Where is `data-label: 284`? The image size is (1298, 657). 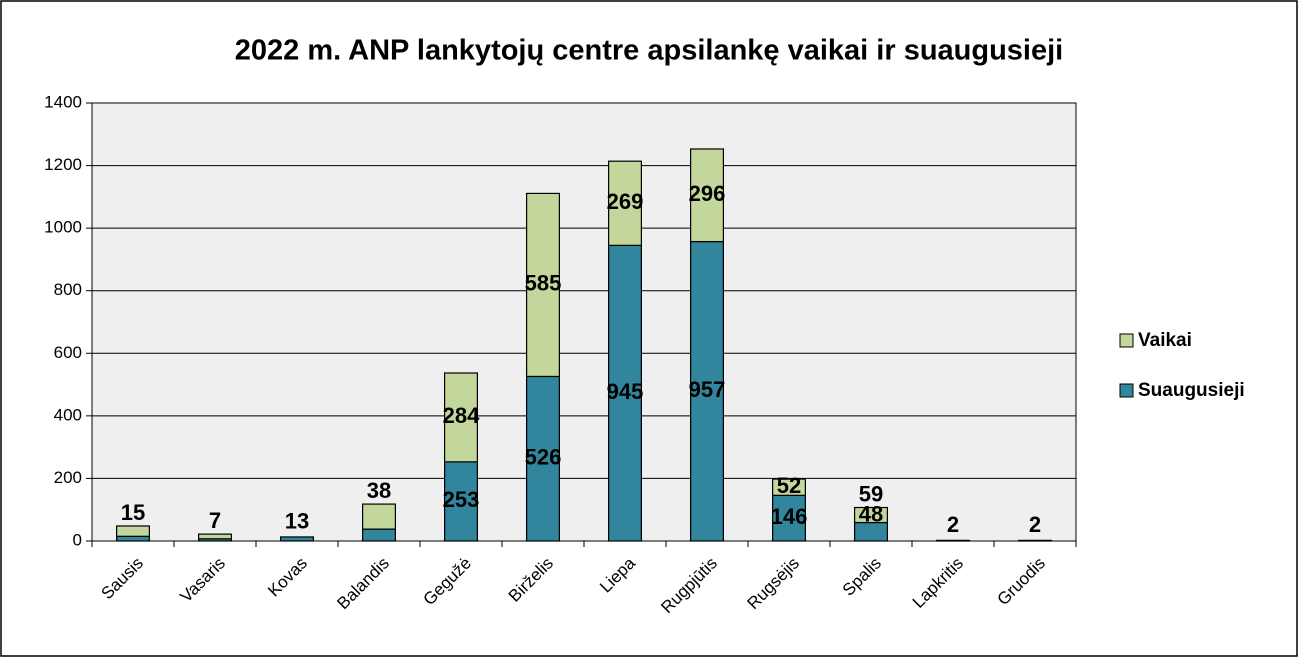
data-label: 284 is located at coordinates (461, 415).